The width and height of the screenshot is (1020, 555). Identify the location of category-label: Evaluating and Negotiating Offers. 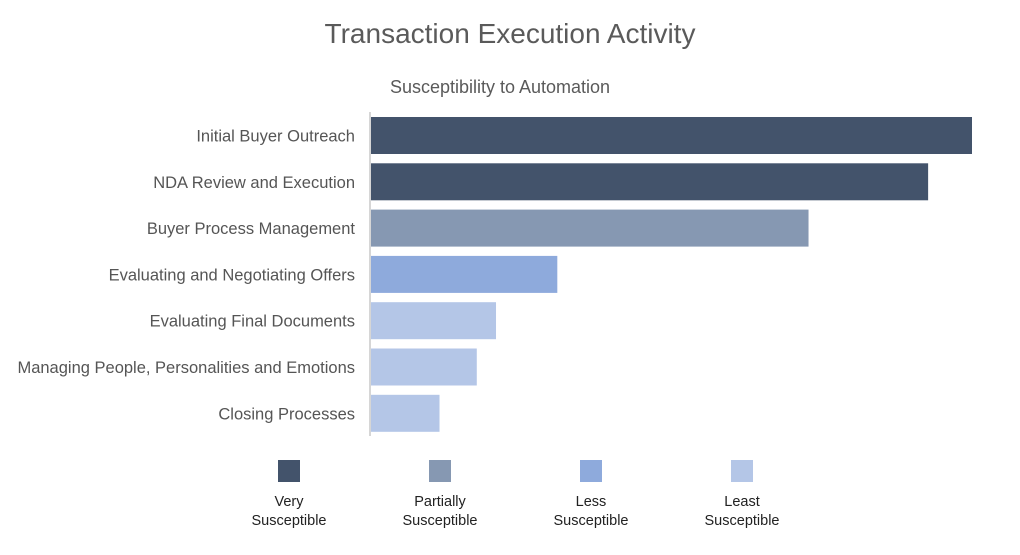
(232, 275).